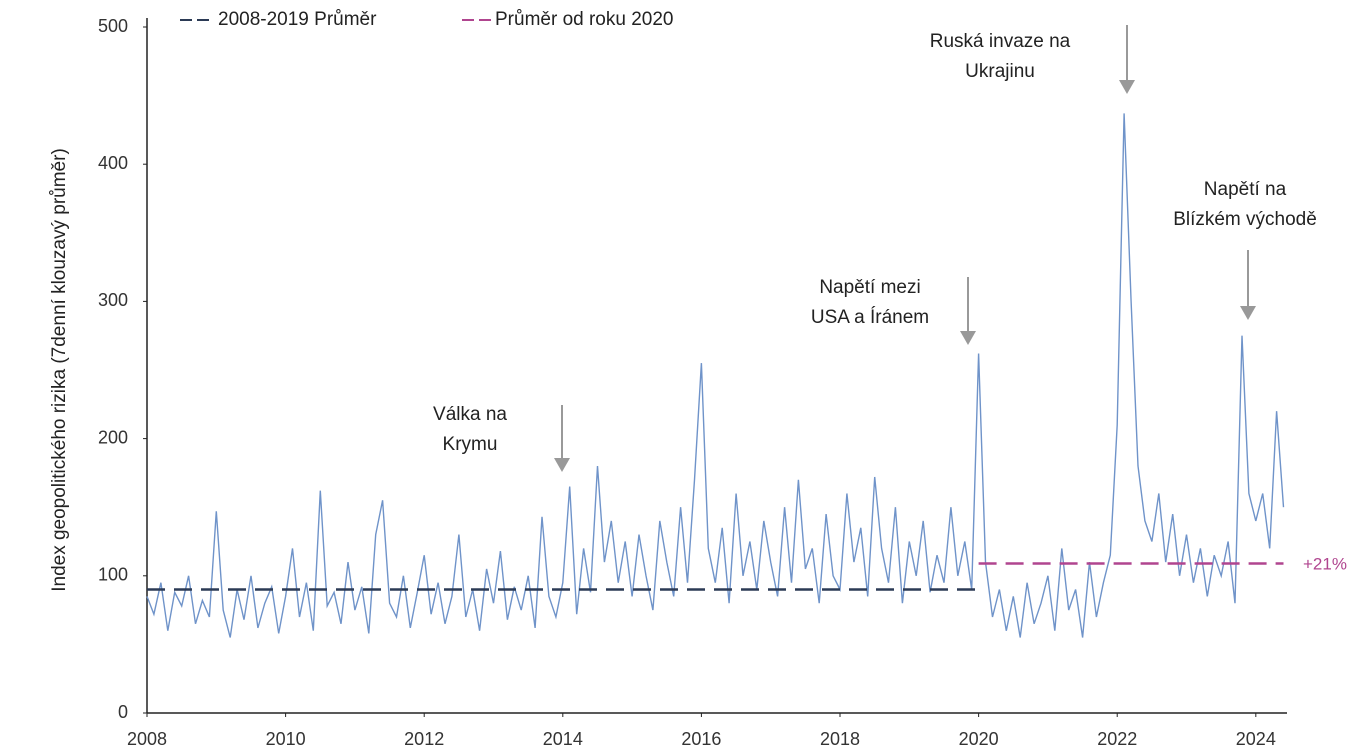  What do you see at coordinates (563, 739) in the screenshot?
I see `x-tick-label: 2014` at bounding box center [563, 739].